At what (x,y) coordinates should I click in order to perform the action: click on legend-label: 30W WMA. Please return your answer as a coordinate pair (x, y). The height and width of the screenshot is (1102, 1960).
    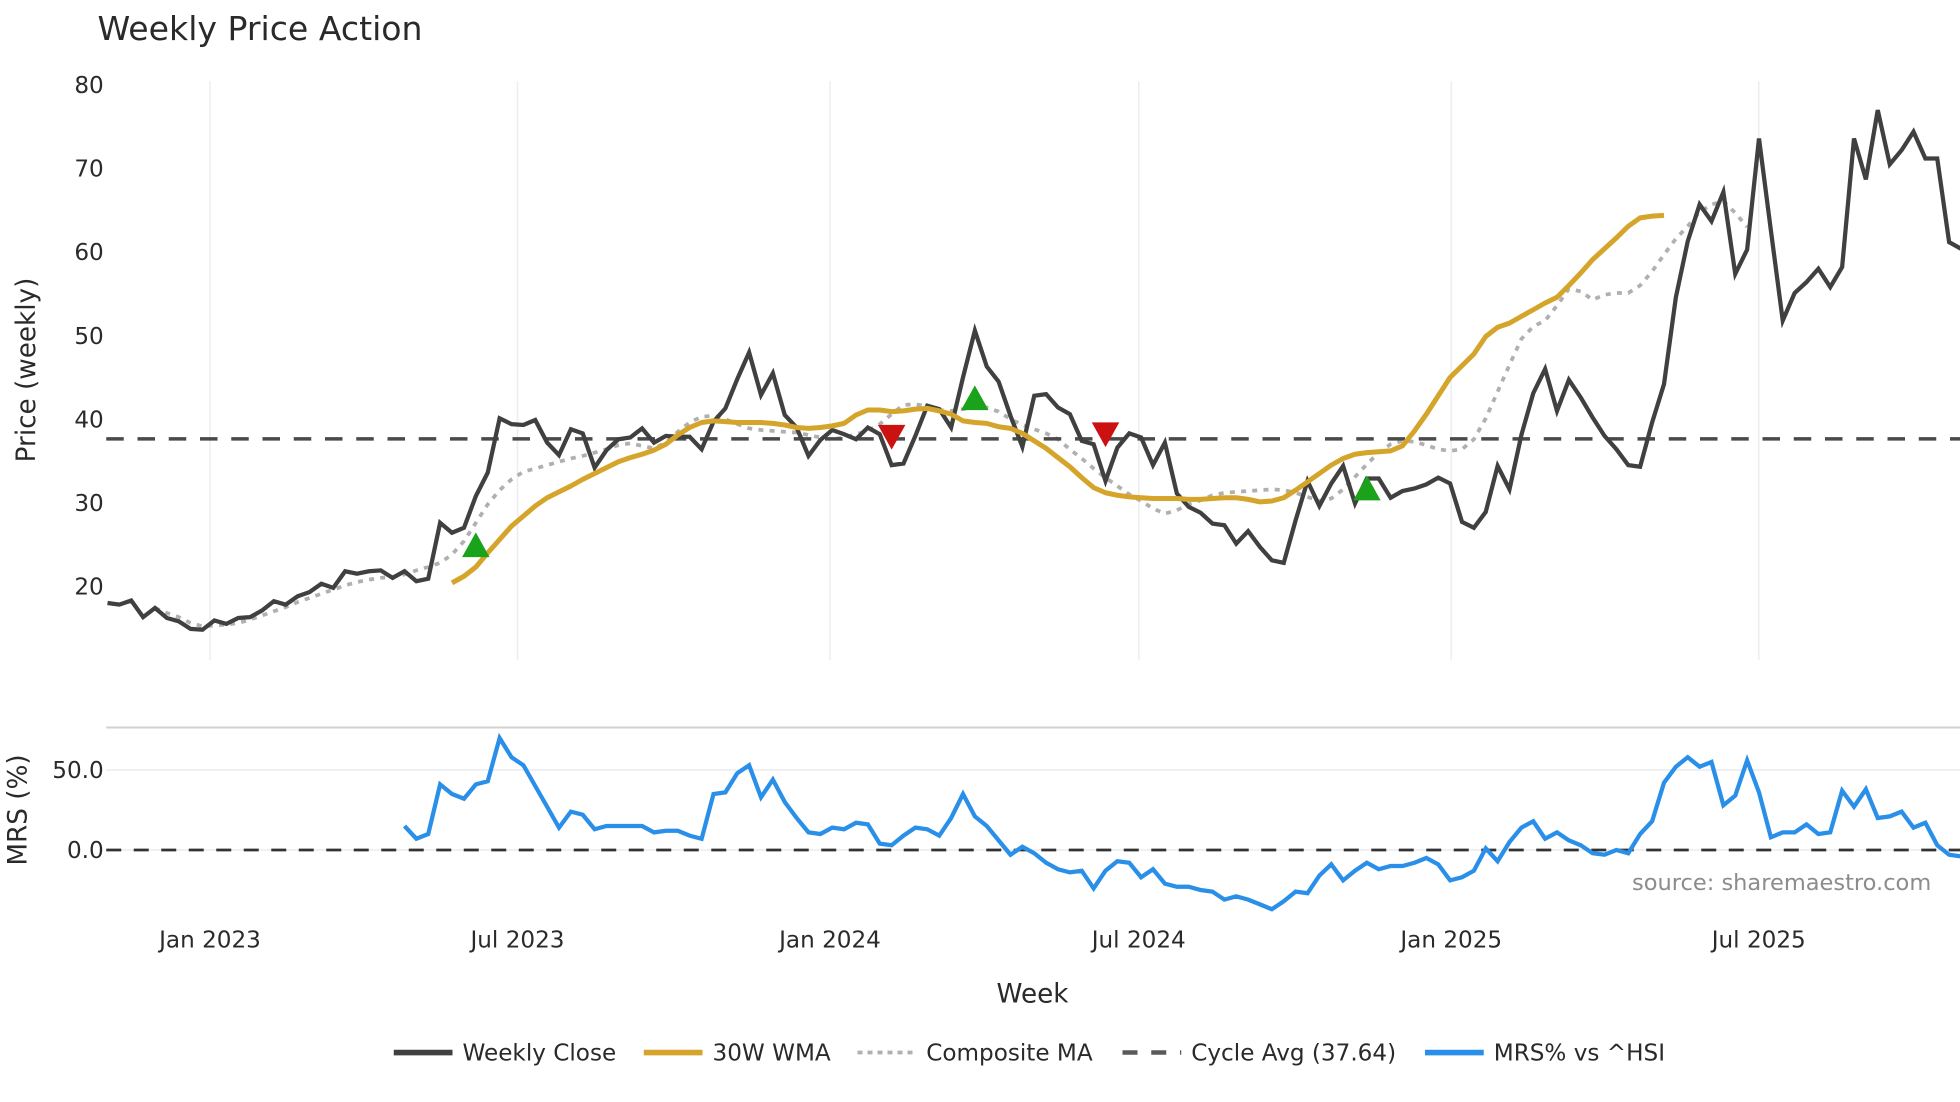
    Looking at the image, I should click on (772, 1054).